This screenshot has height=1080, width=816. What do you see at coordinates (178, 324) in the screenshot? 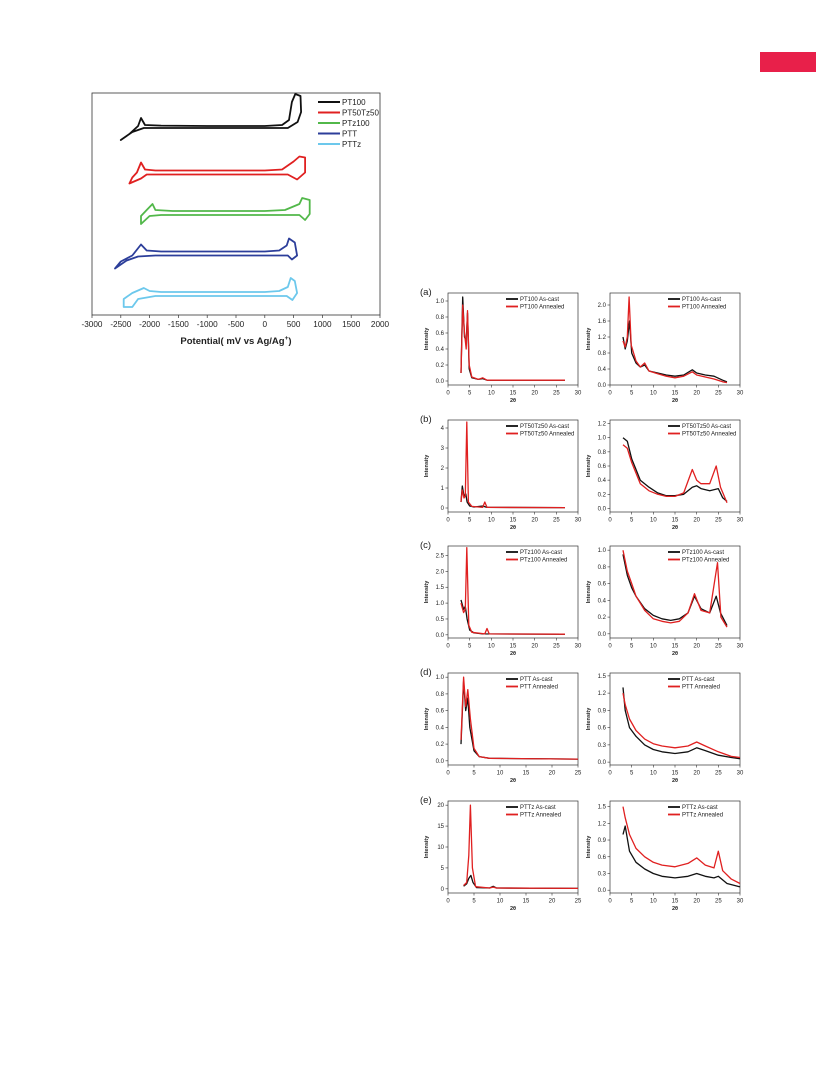
I see `cv-x-tick-label: -1500` at bounding box center [178, 324].